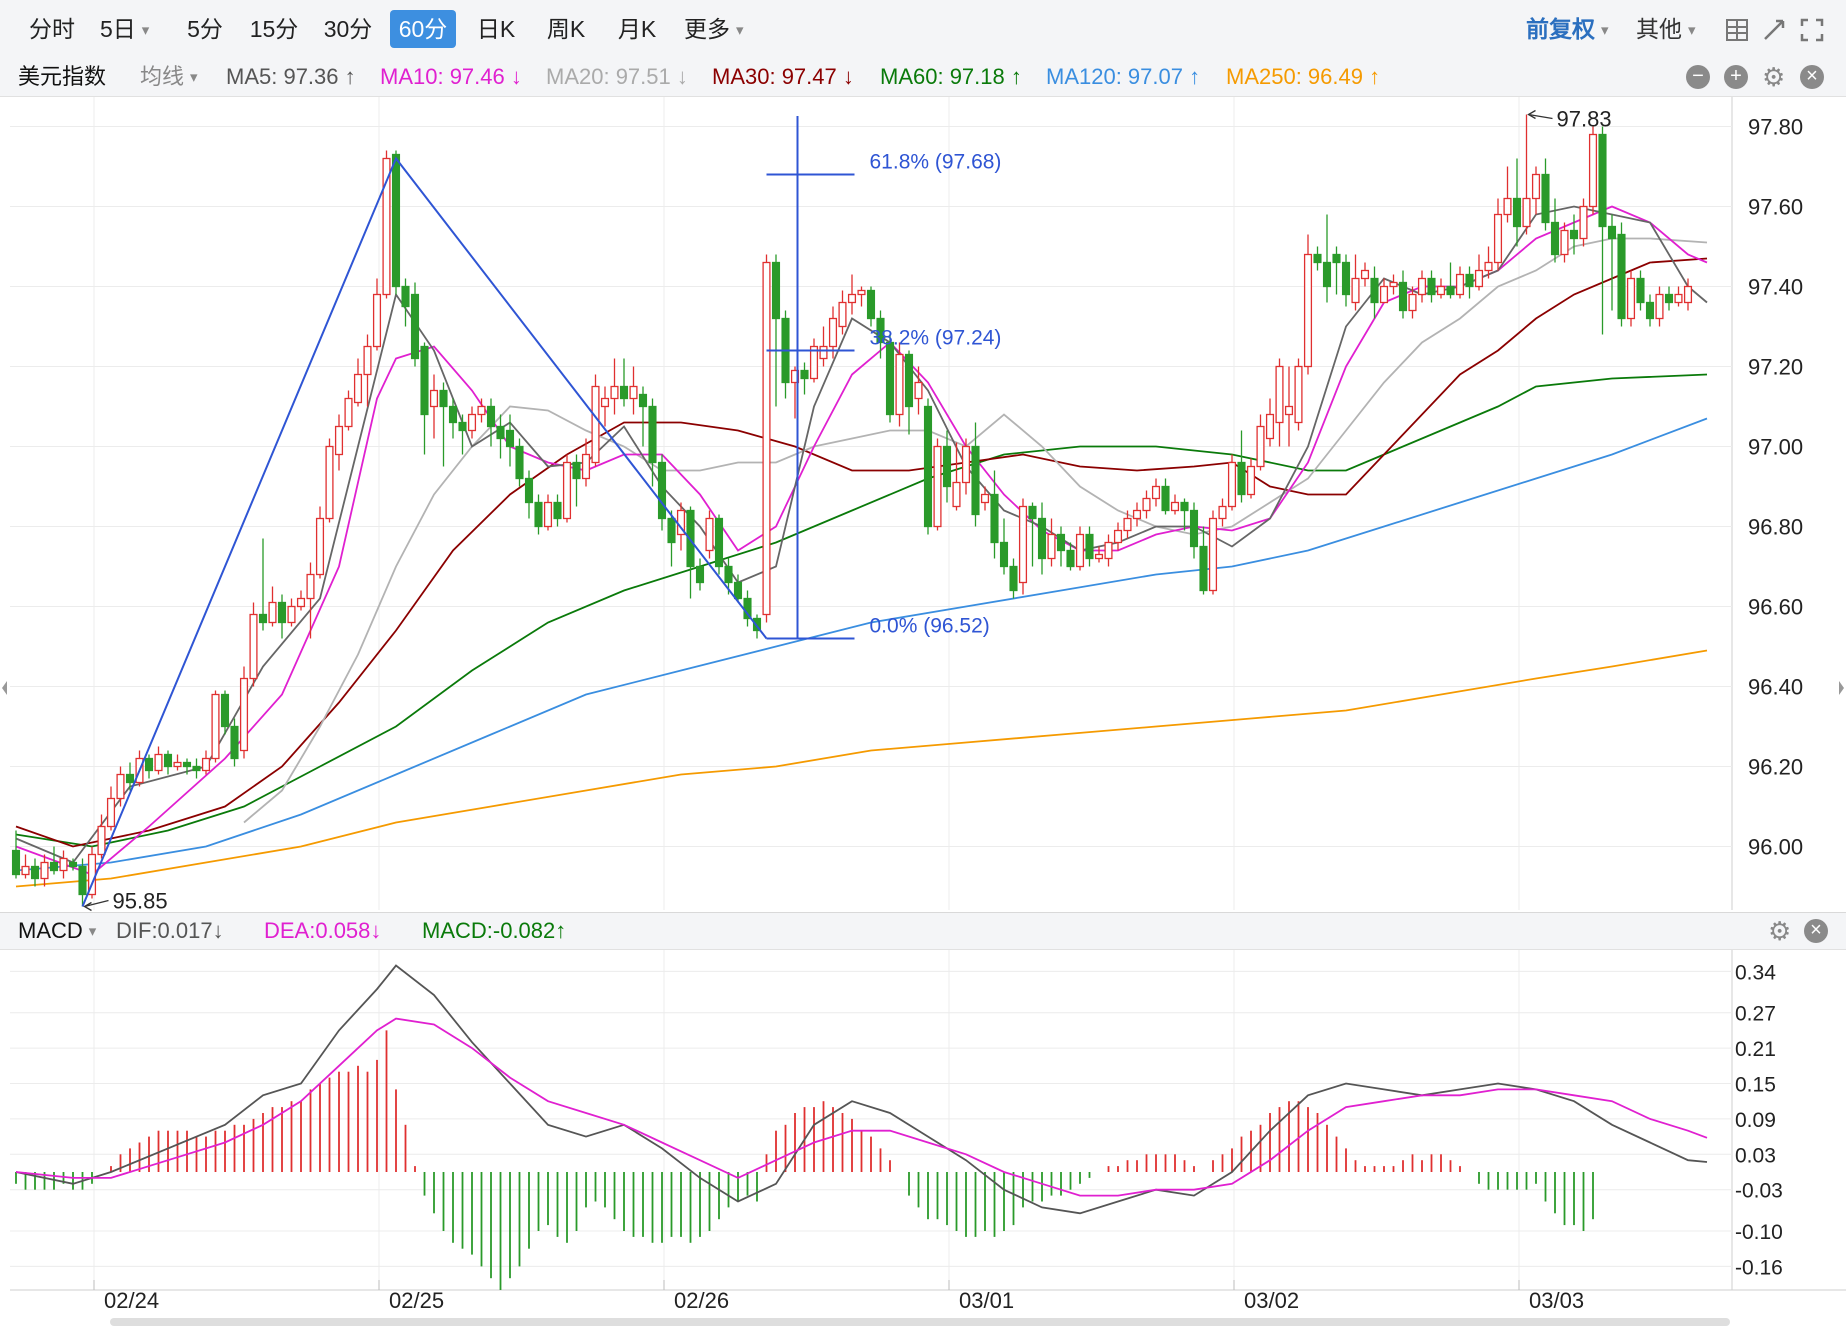 The image size is (1846, 1328). Describe the element at coordinates (416, 1300) in the screenshot. I see `date-tick-label: 02/25` at that location.